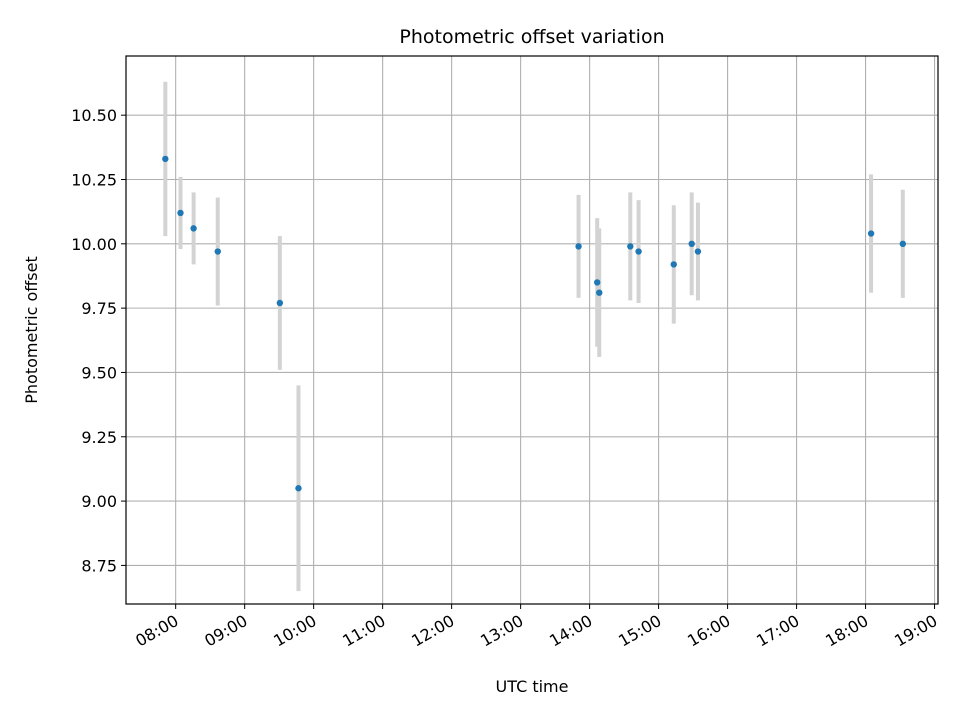  I want to click on y-tick-label: 9.75, so click(99, 308).